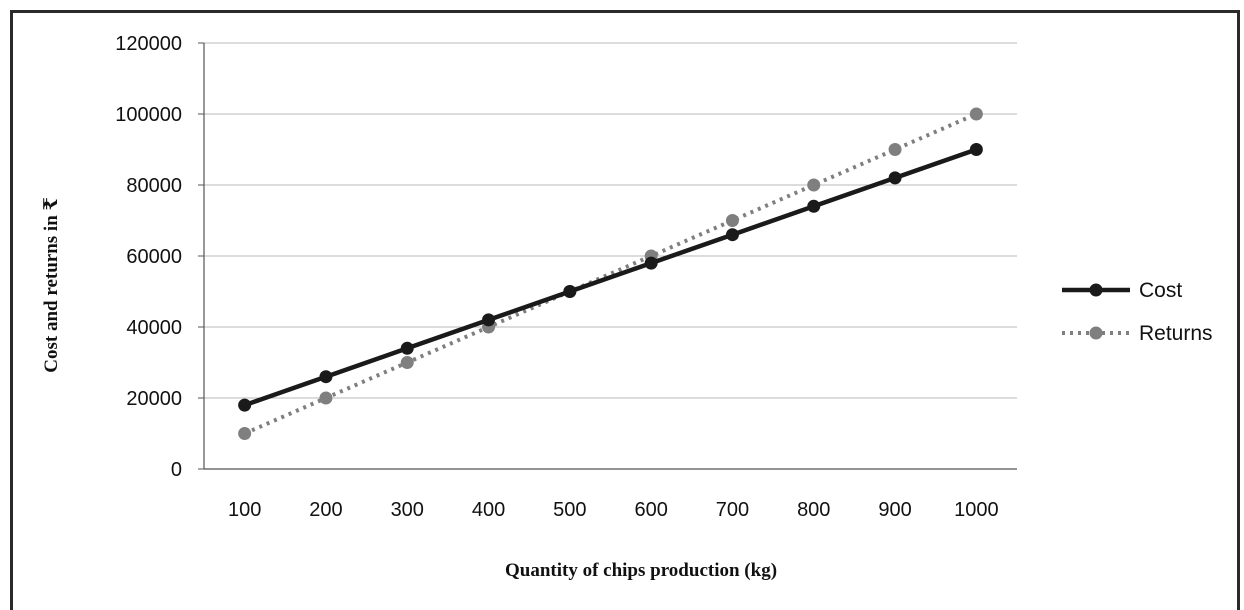 The width and height of the screenshot is (1244, 610). What do you see at coordinates (569, 510) in the screenshot?
I see `x-tick-label: 500` at bounding box center [569, 510].